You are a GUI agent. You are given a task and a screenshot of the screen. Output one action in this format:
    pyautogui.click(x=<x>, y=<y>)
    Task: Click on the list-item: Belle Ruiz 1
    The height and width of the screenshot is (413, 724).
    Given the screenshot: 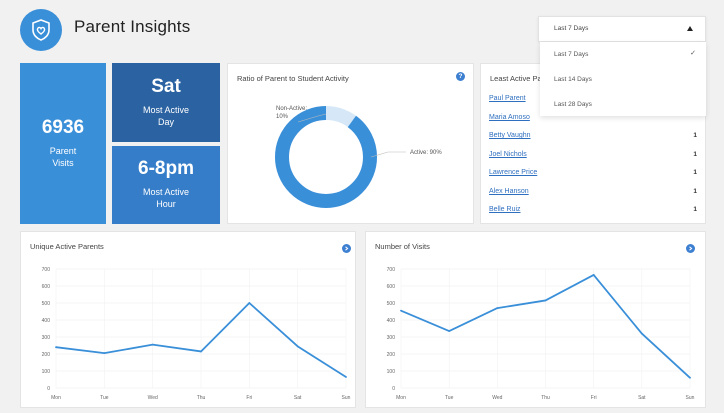 What is the action you would take?
    pyautogui.click(x=593, y=212)
    